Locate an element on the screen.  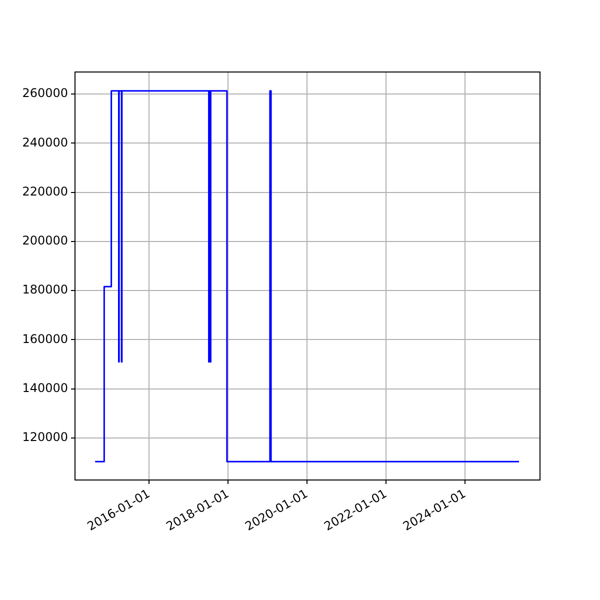
y-tick-label: 120000 is located at coordinates (45, 437).